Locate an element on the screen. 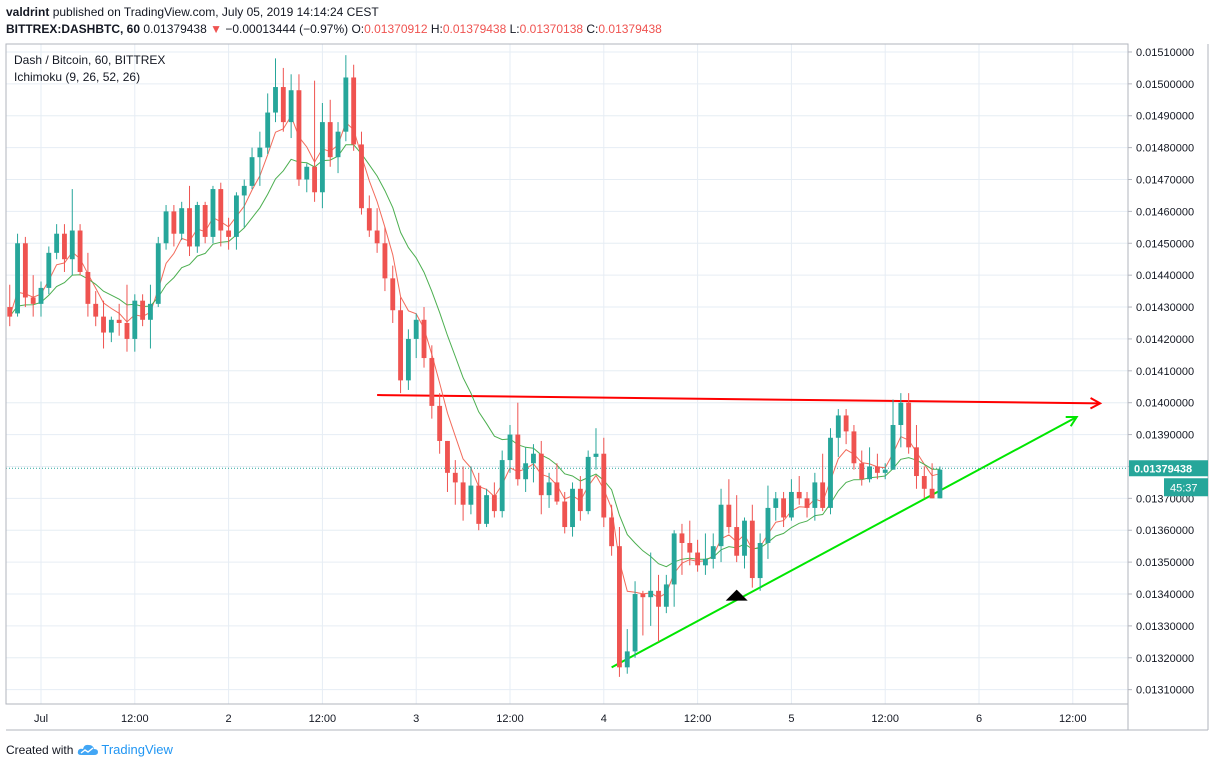 The height and width of the screenshot is (768, 1214). author-name: valdrint is located at coordinates (28, 12).